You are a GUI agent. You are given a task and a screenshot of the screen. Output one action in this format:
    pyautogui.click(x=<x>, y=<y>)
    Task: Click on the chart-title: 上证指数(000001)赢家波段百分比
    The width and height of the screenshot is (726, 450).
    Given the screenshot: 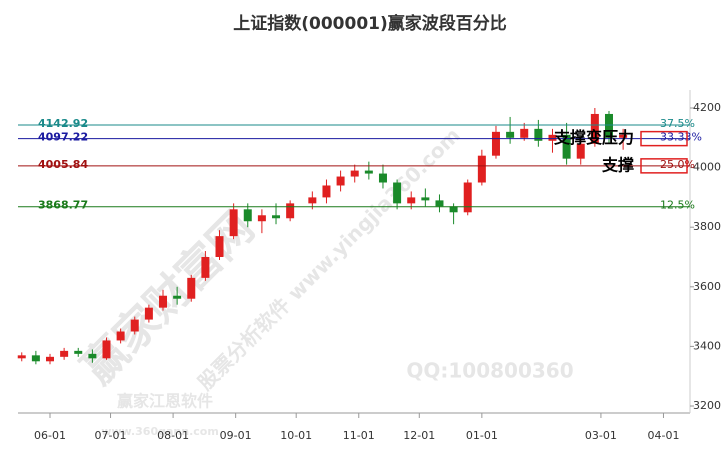 What is the action you would take?
    pyautogui.click(x=370, y=23)
    